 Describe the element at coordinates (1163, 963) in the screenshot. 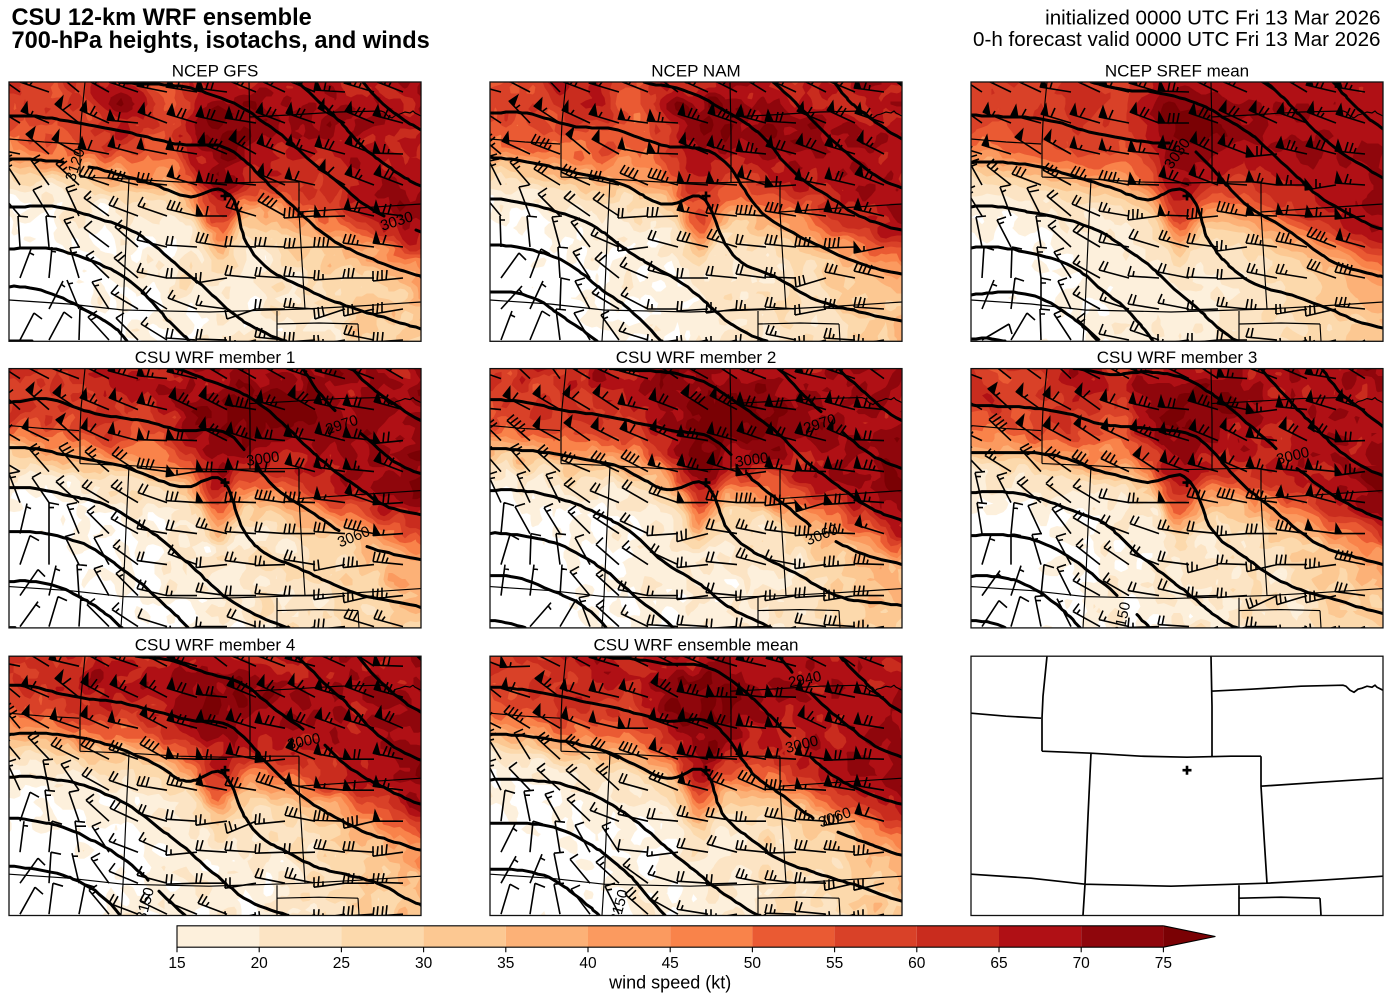

I see `svg-text: 75` at that location.